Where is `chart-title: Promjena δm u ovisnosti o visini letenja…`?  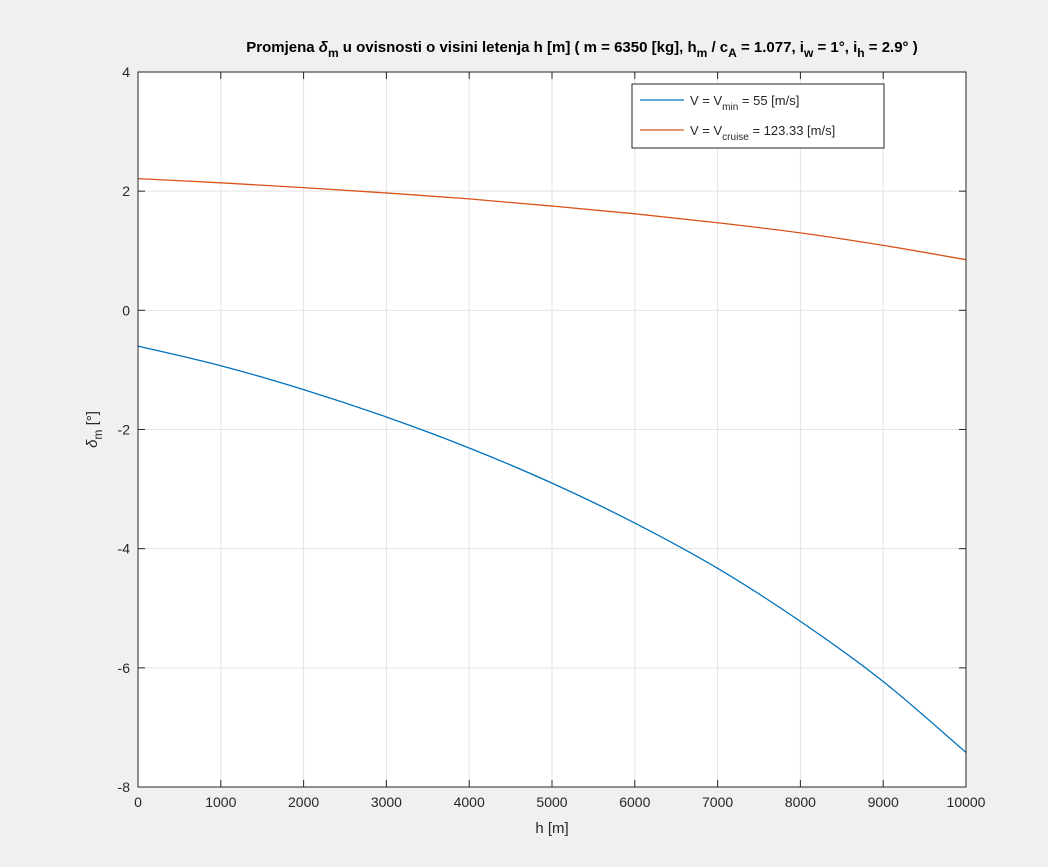 chart-title: Promjena δm u ovisnosti o visini letenja… is located at coordinates (581, 49).